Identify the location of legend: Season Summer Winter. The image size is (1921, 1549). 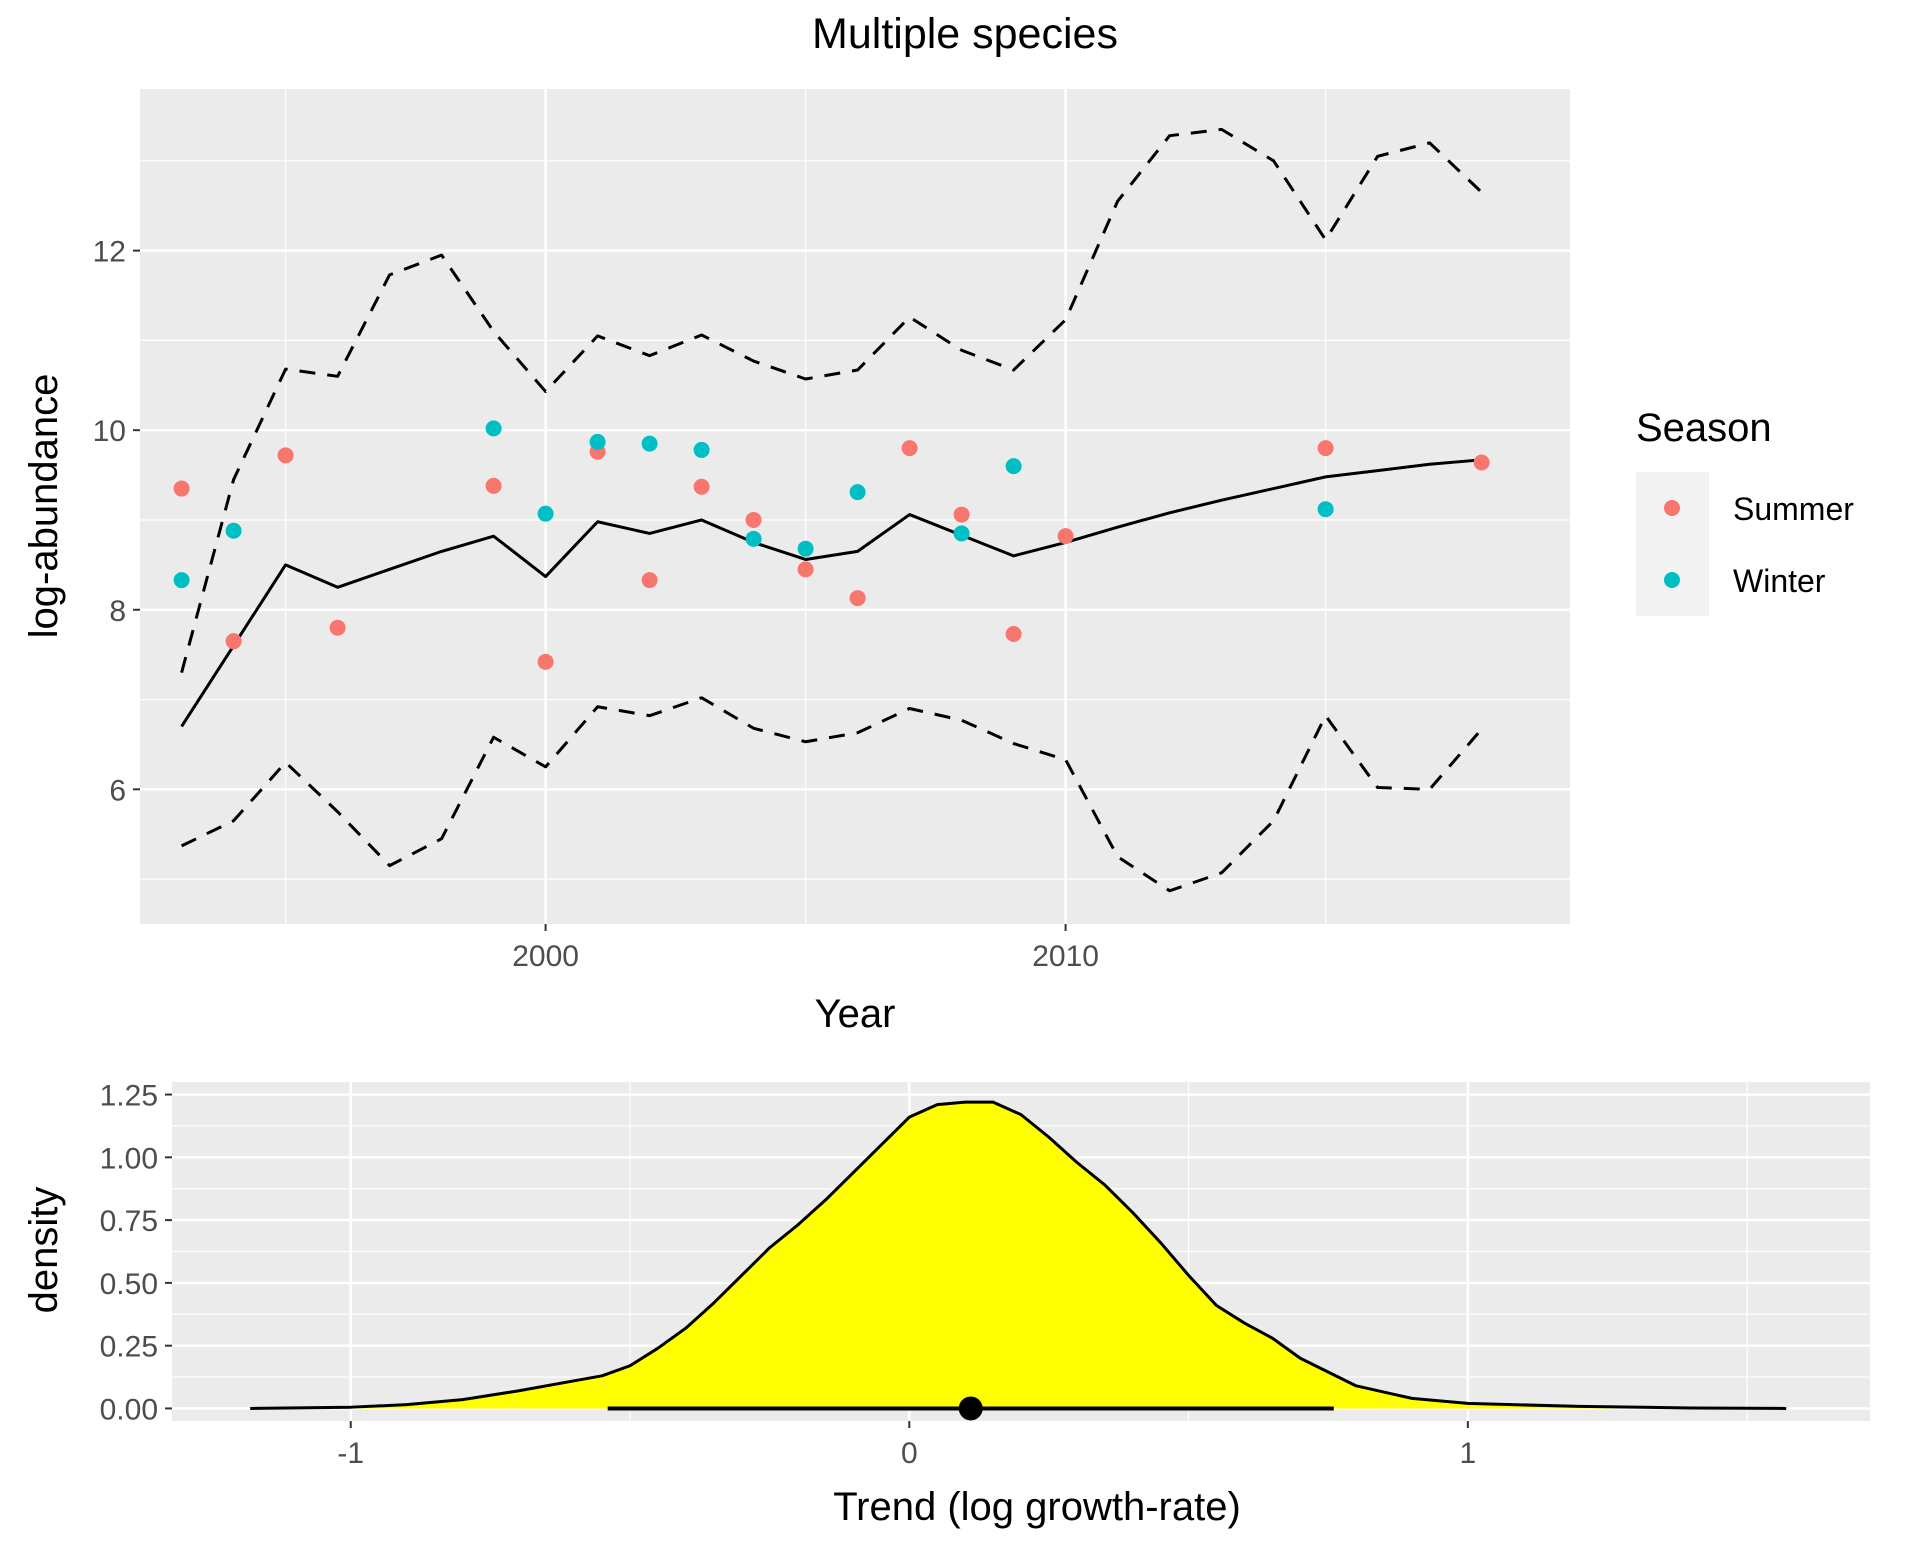
(1745, 511).